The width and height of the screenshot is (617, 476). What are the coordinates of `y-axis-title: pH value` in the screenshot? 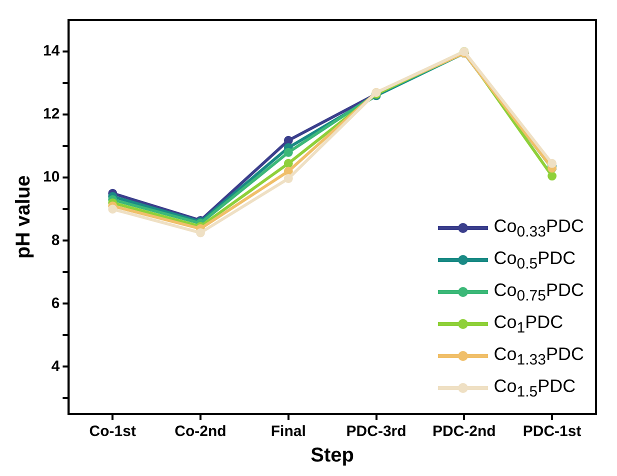 It's located at (23, 217).